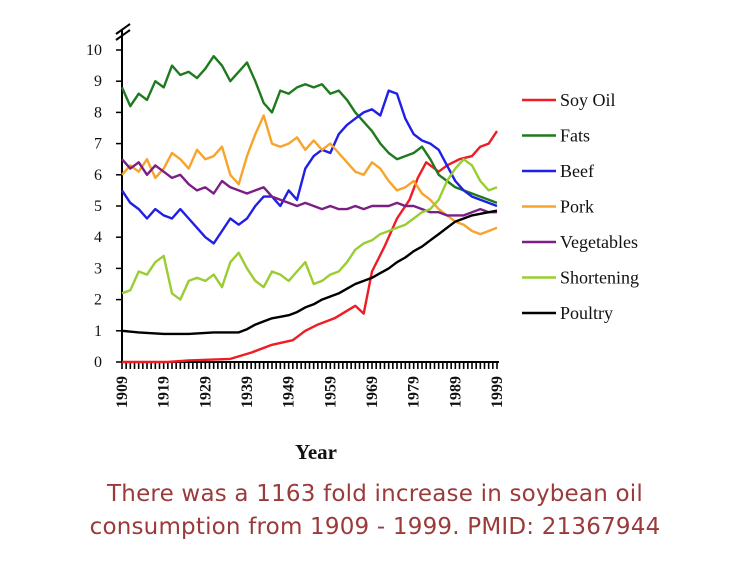 The width and height of the screenshot is (750, 568). What do you see at coordinates (586, 313) in the screenshot?
I see `legend-label-poultry: Poultry` at bounding box center [586, 313].